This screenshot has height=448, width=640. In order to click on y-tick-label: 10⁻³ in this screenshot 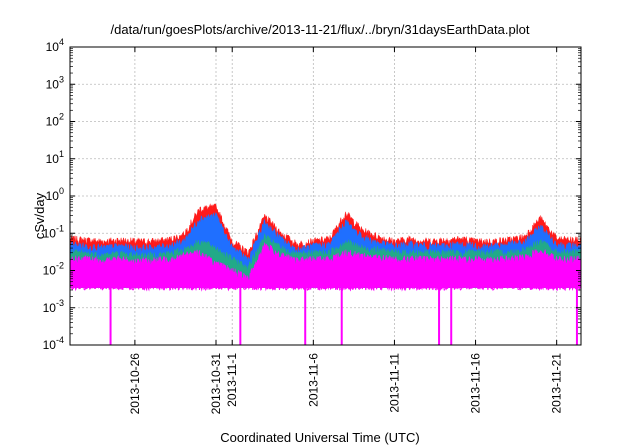, I will do `click(53, 306)`.